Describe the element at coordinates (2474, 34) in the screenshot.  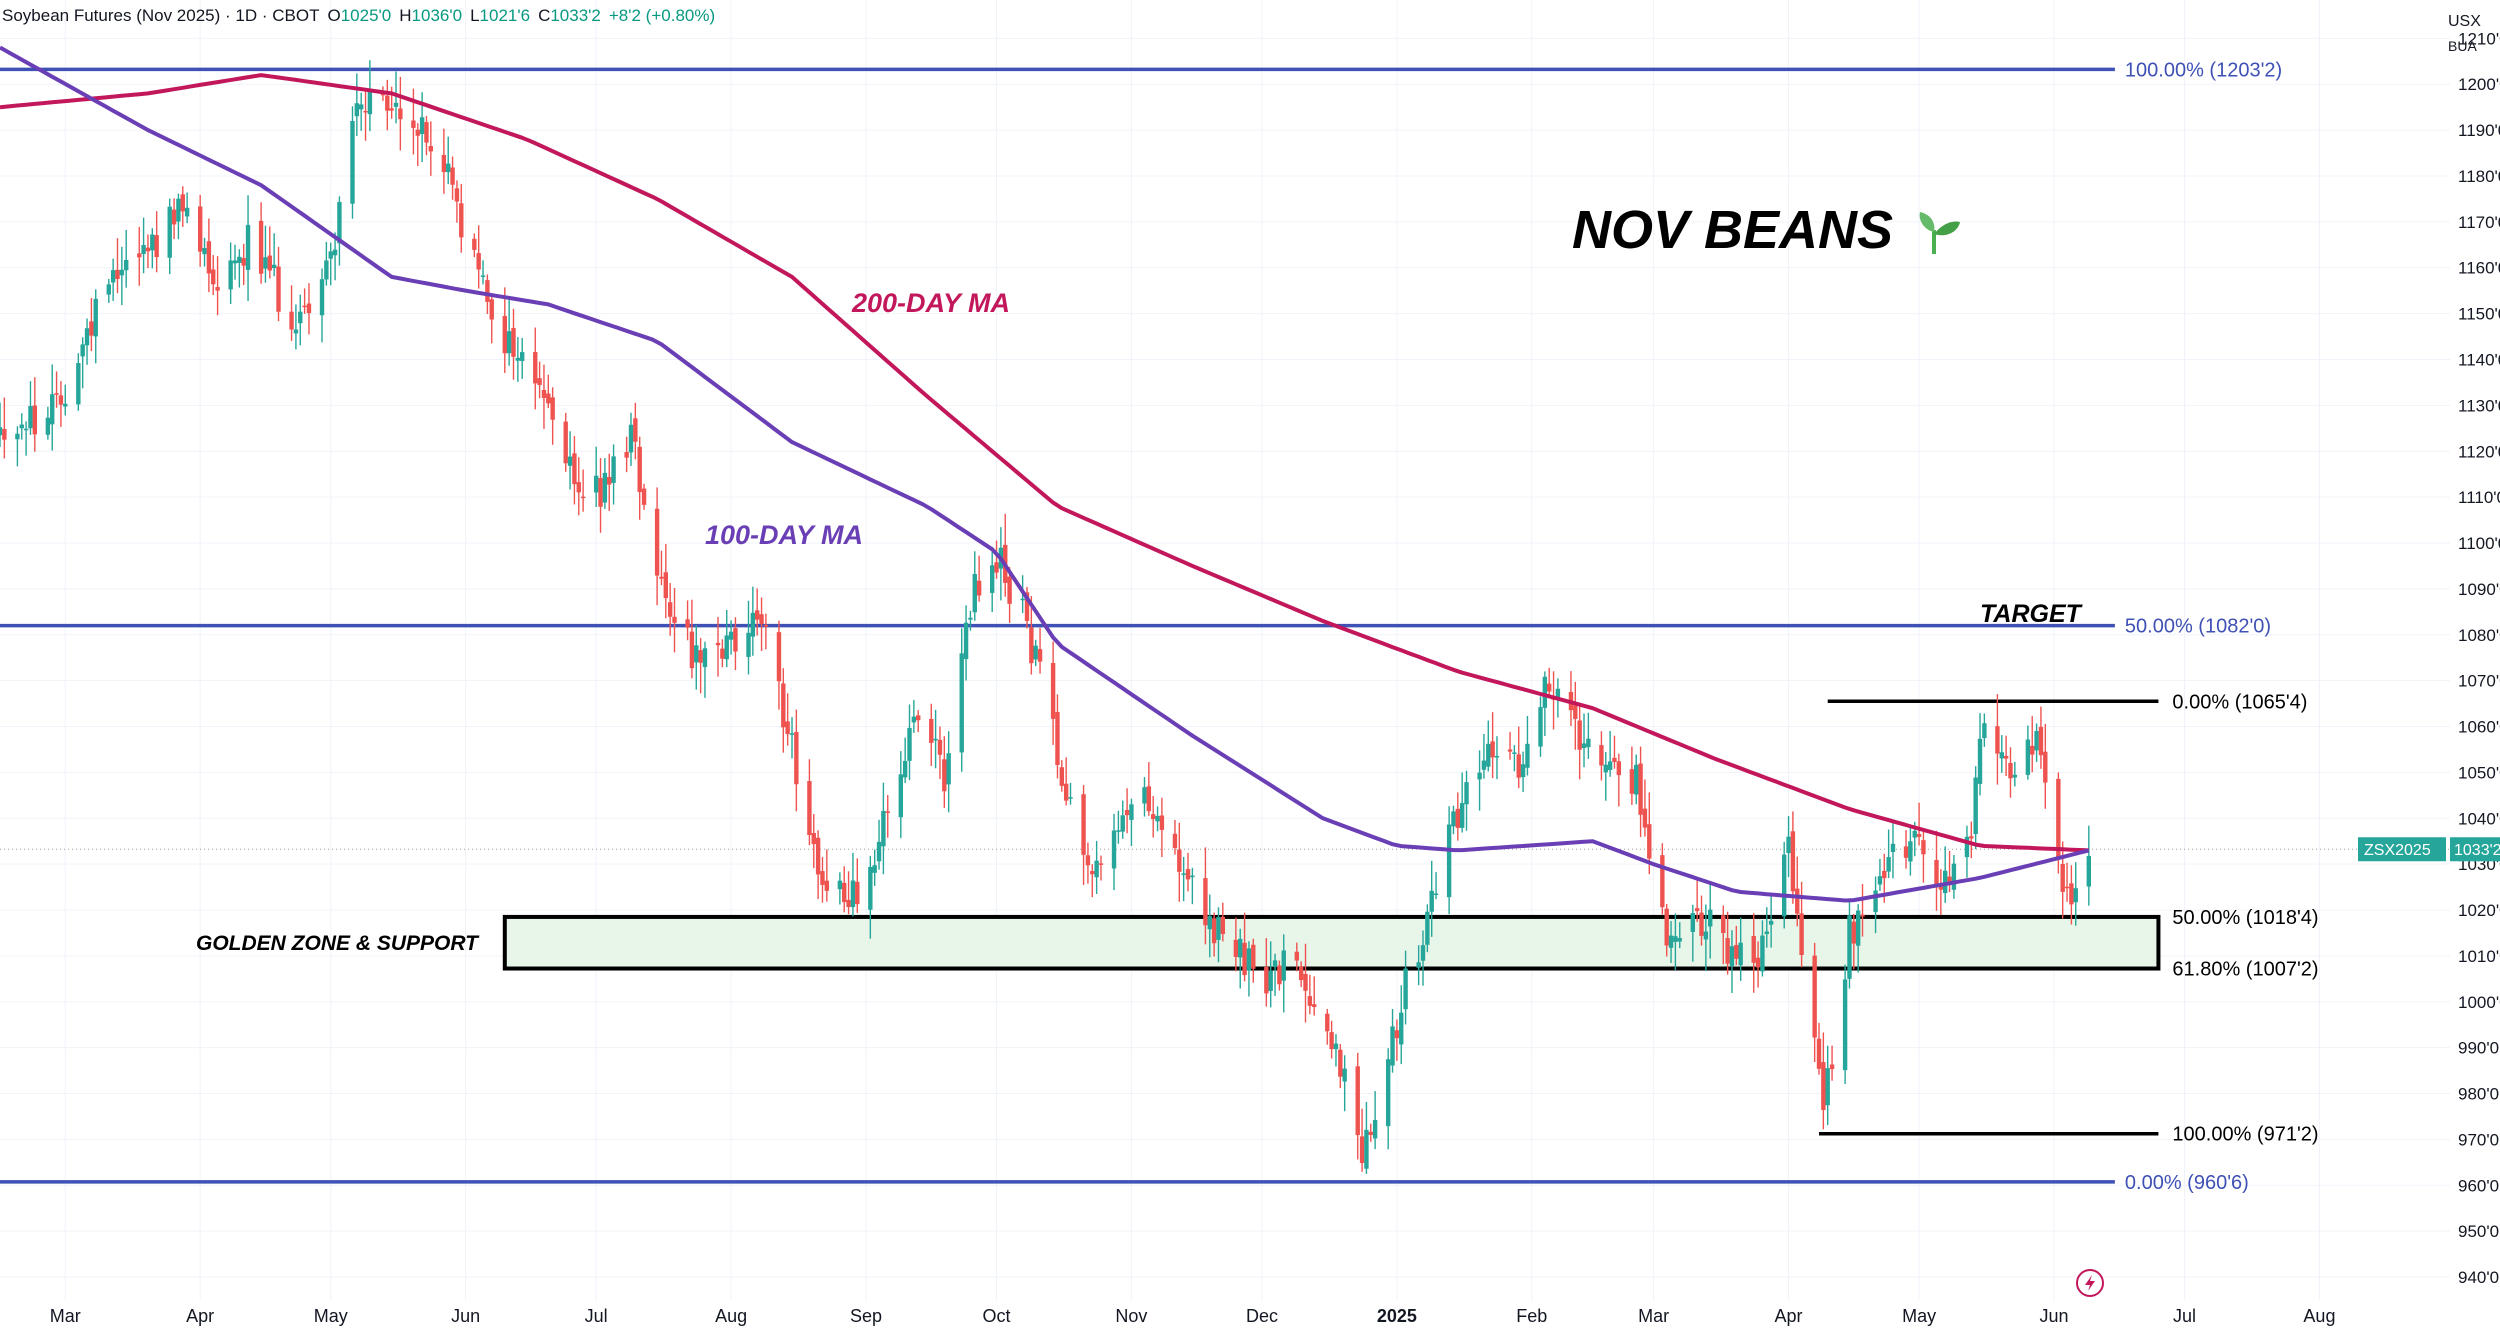
I see `currency-unit: USX BUA` at that location.